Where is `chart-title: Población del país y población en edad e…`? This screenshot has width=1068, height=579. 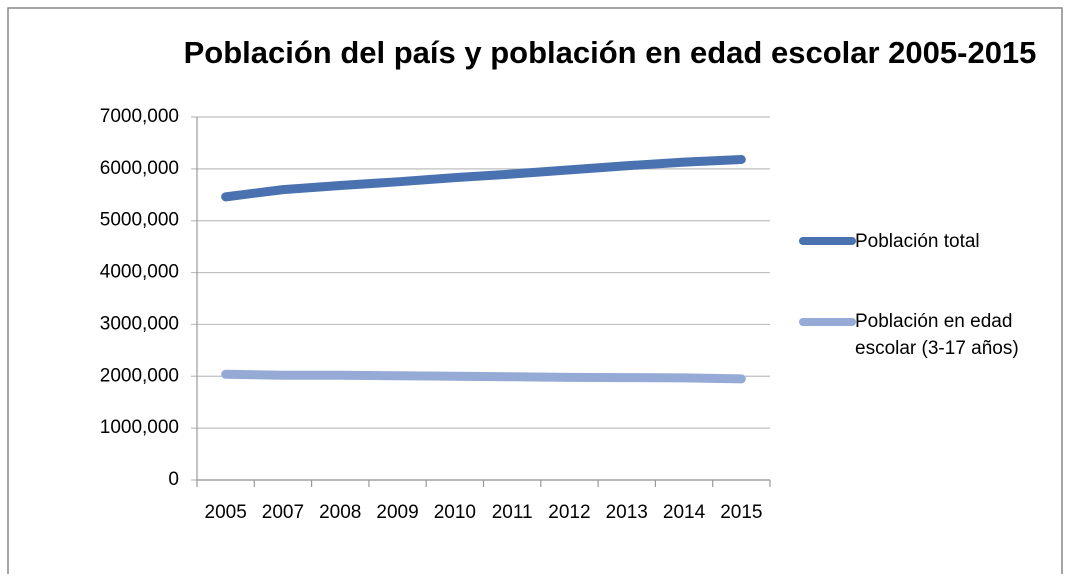 chart-title: Población del país y población en edad e… is located at coordinates (610, 52).